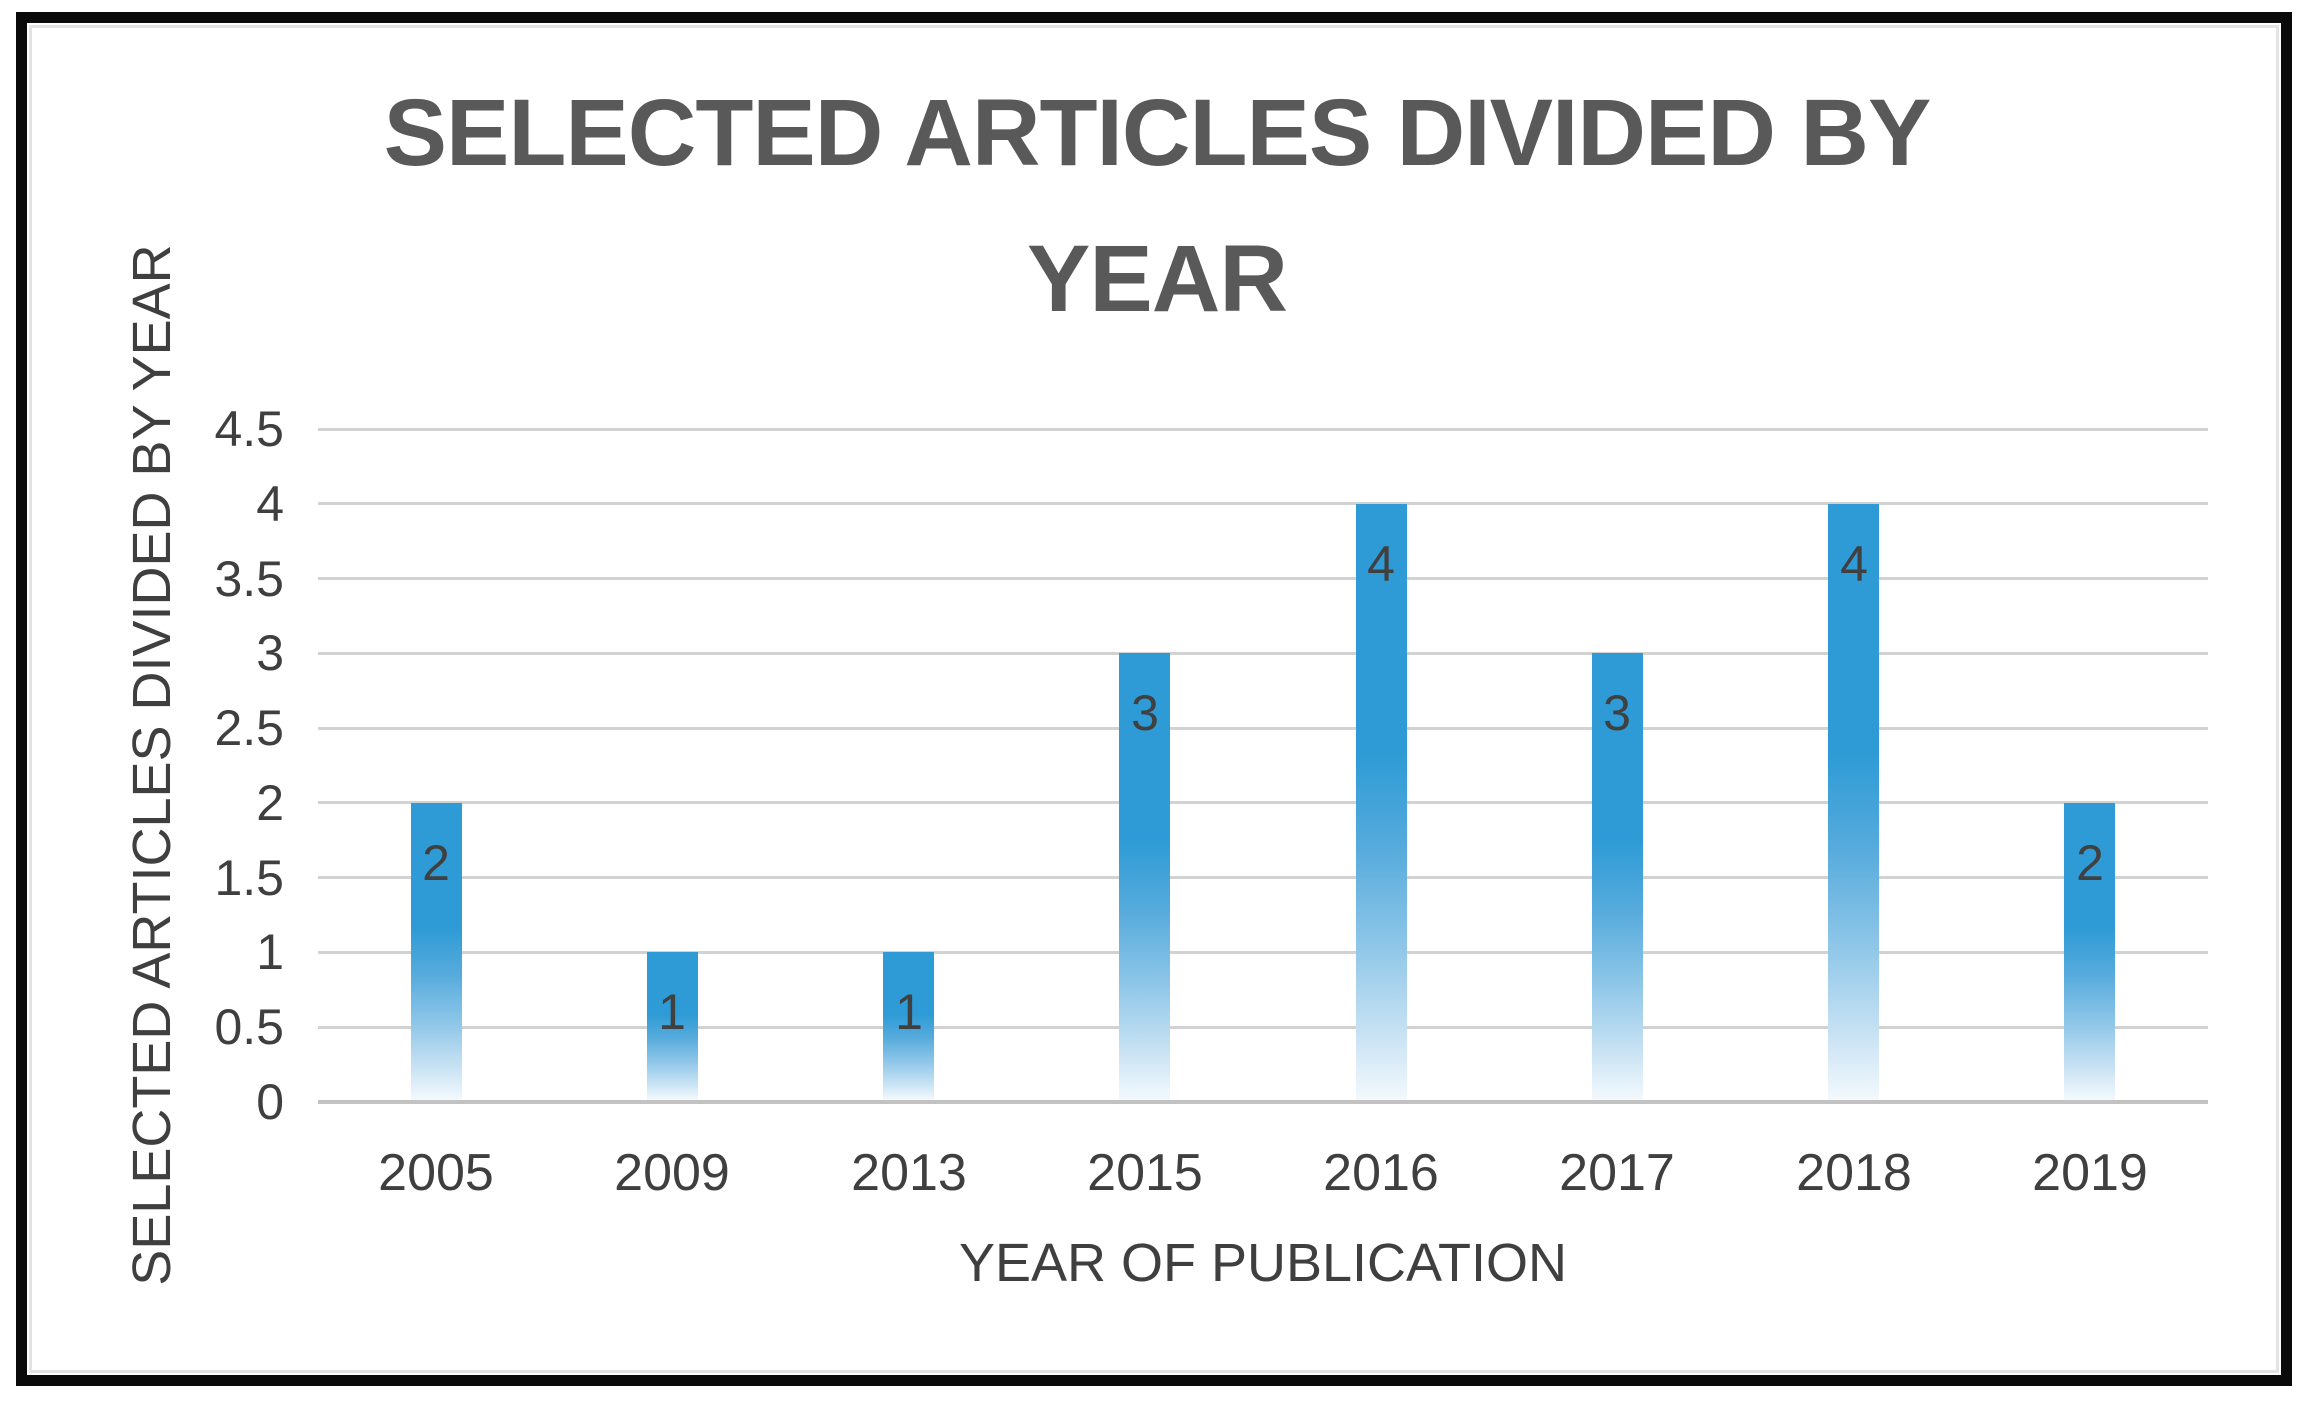  Describe the element at coordinates (436, 1173) in the screenshot. I see `x-tick-label-2005: 2005` at that location.